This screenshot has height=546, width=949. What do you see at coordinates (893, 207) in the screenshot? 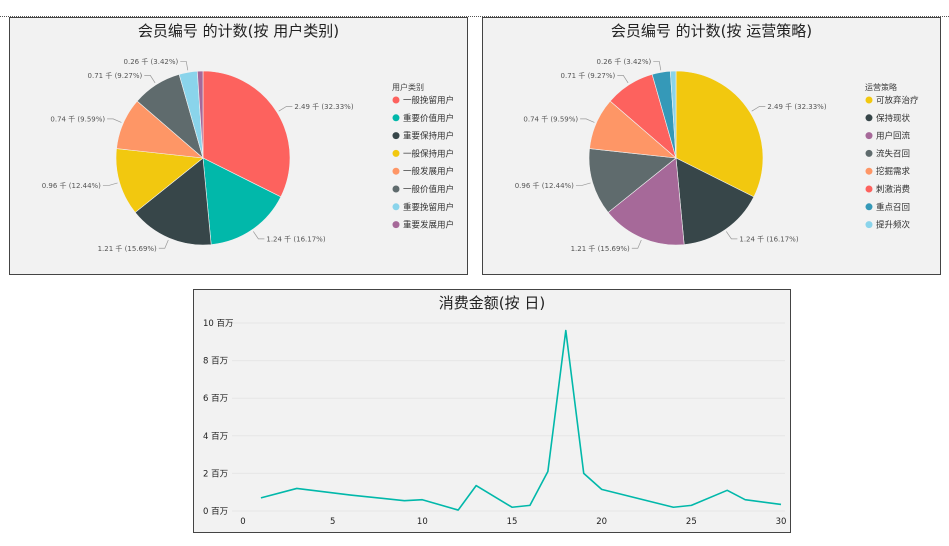
I see `legend-item: 重点召回` at bounding box center [893, 207].